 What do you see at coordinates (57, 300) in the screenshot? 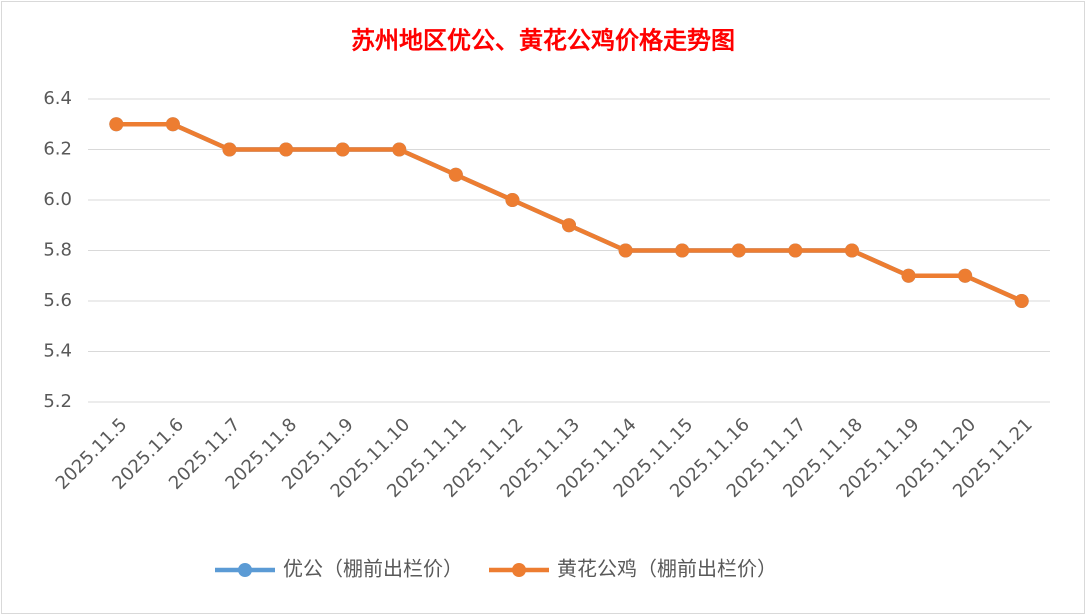
I see `y-tick-label: 5.6` at bounding box center [57, 300].